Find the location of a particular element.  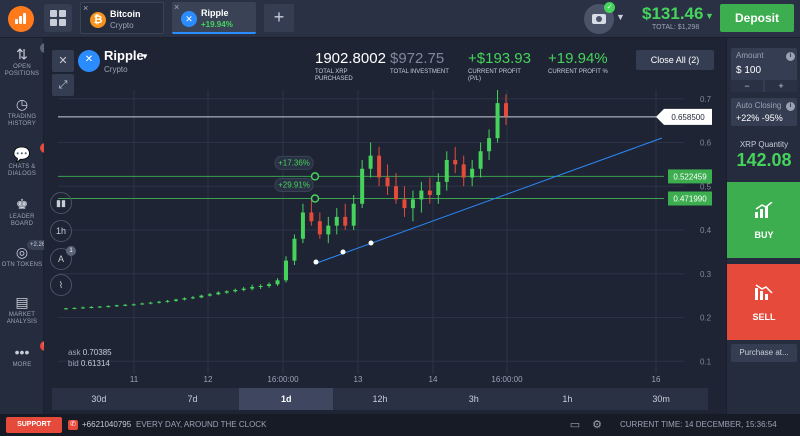

gear-icon: ⚙ is located at coordinates (597, 425).